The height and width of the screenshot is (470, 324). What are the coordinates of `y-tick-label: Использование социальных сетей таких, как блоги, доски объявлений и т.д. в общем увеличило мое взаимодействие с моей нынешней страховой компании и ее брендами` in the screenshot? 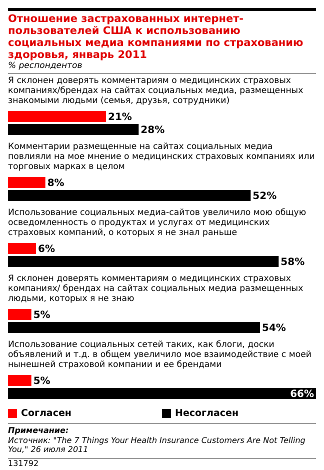 It's located at (160, 355).